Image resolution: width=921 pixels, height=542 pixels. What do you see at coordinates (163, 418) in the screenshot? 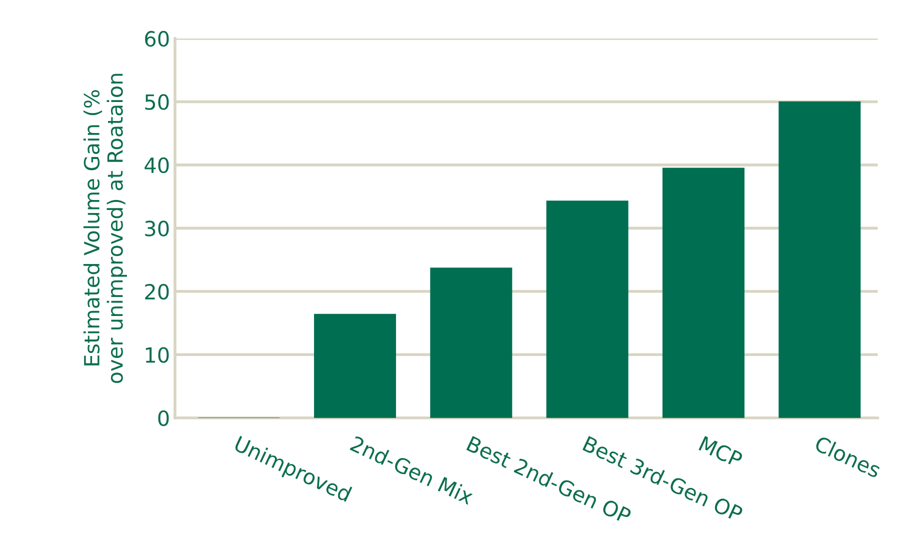
I see `y-tick-label: 0` at bounding box center [163, 418].